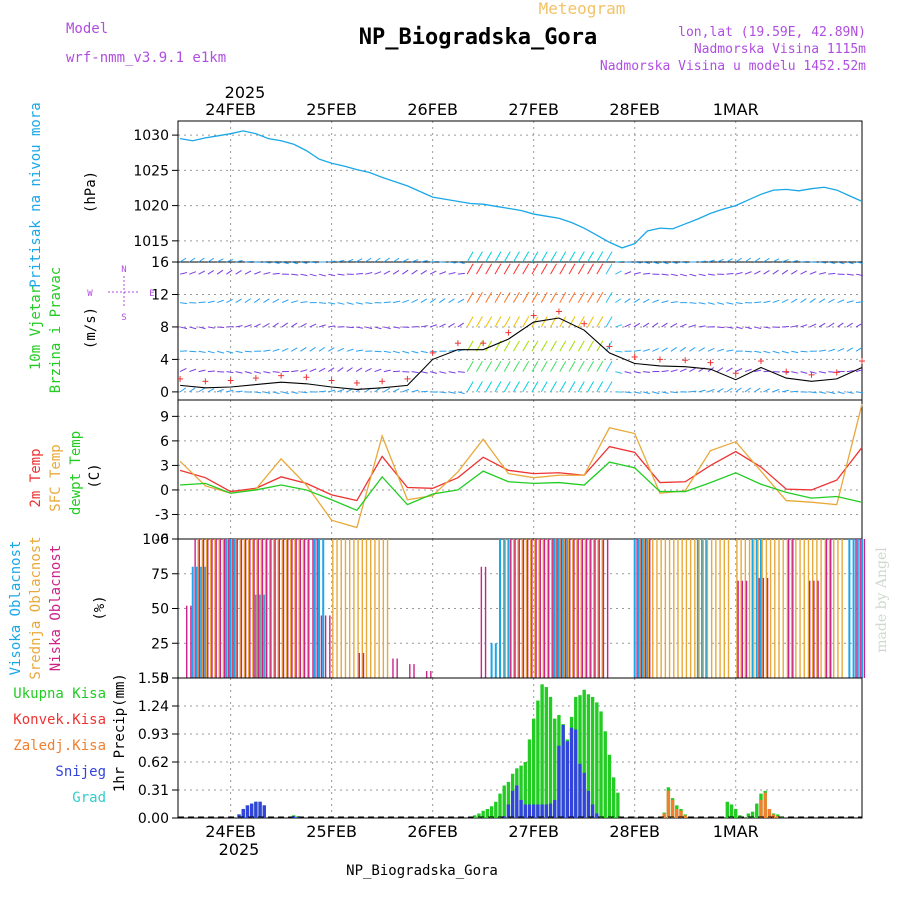 This screenshot has width=900, height=904. Describe the element at coordinates (151, 242) in the screenshot. I see `ytick-label: 1015` at that location.